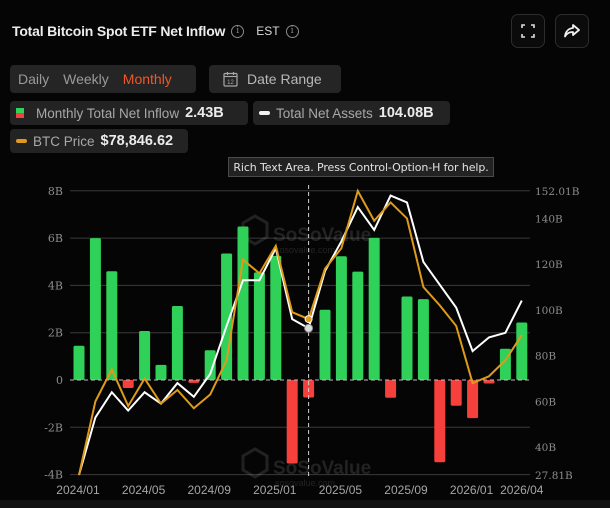 The image size is (610, 508). I want to click on y-left-tick: -2B, so click(53, 427).